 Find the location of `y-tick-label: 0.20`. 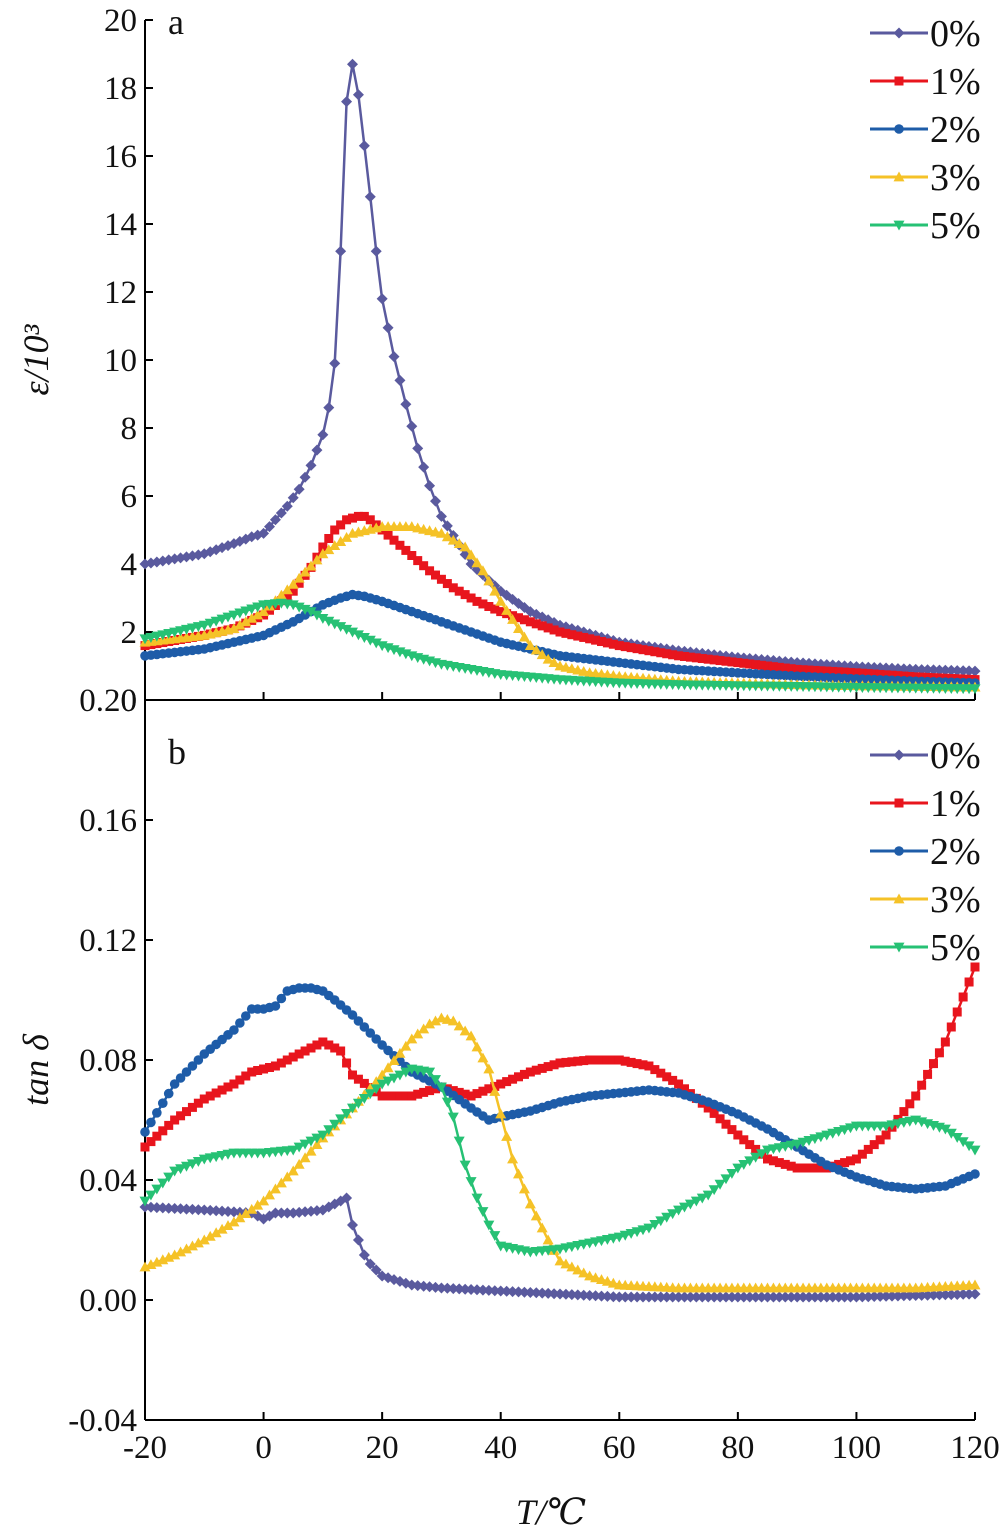

y-tick-label: 0.20 is located at coordinates (108, 701).